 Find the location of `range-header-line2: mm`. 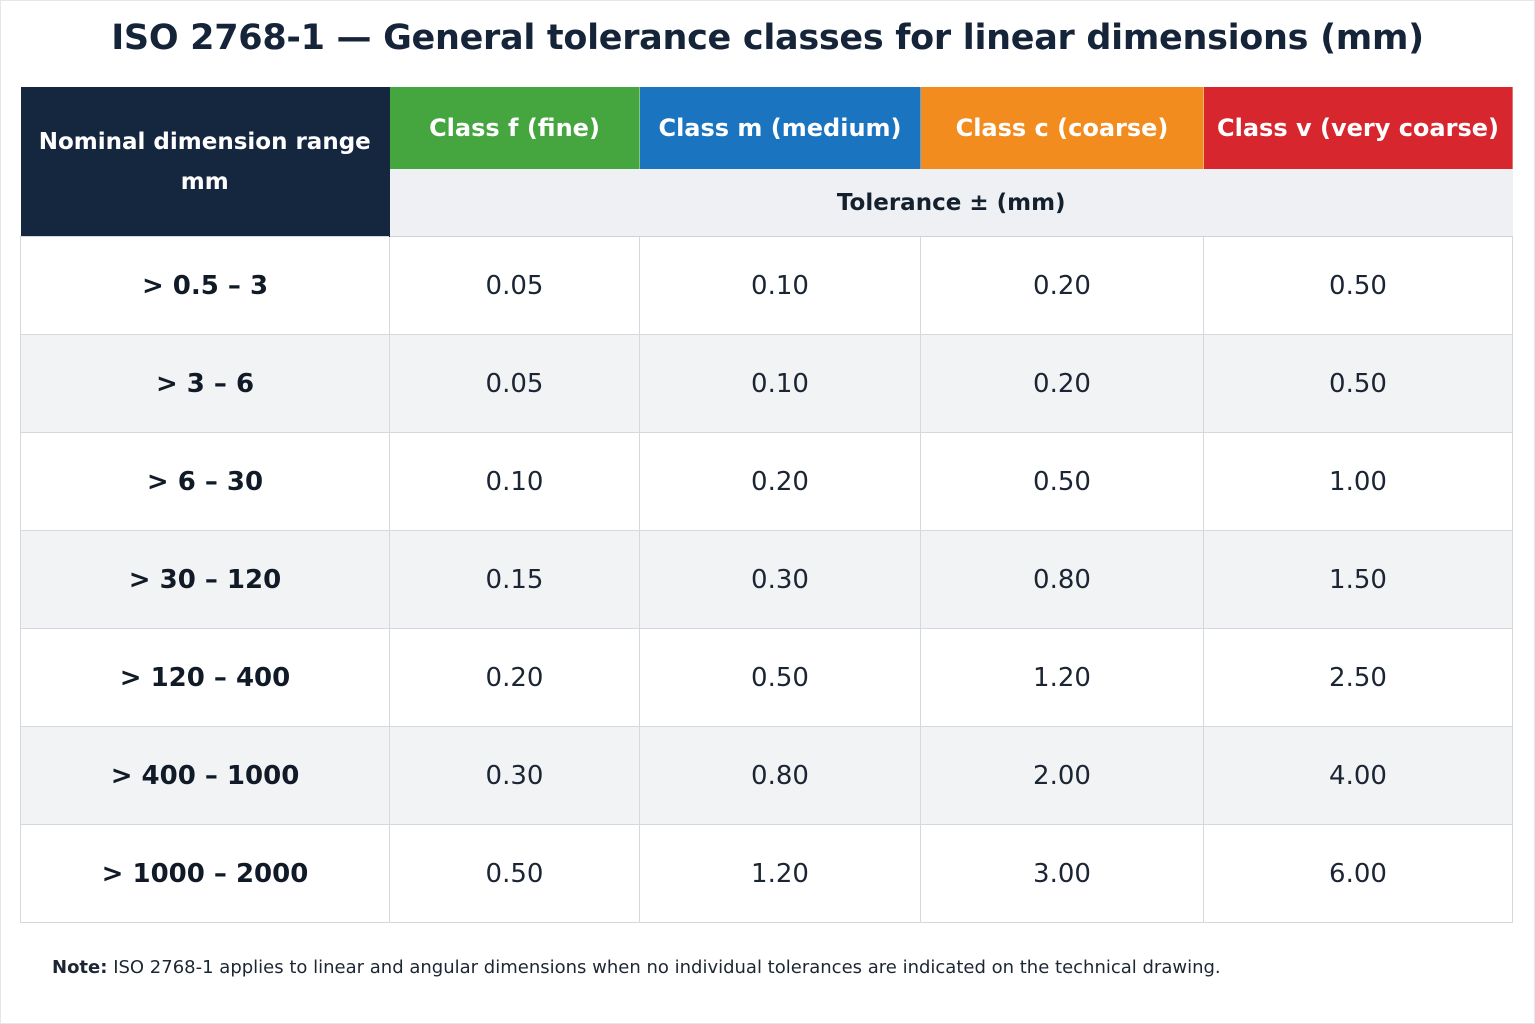

range-header-line2: mm is located at coordinates (204, 181).